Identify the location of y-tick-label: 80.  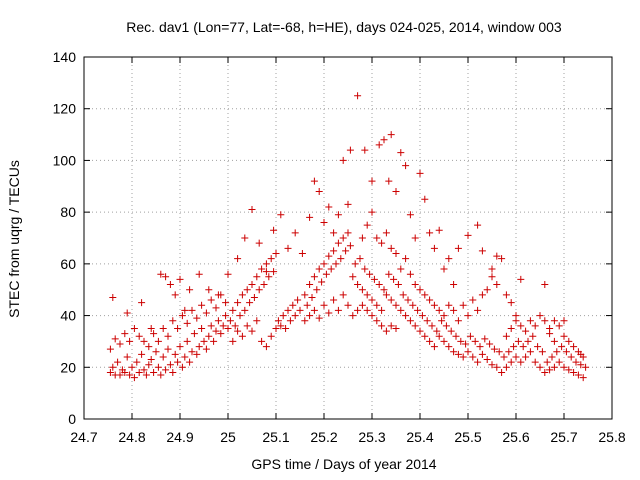
(68, 212).